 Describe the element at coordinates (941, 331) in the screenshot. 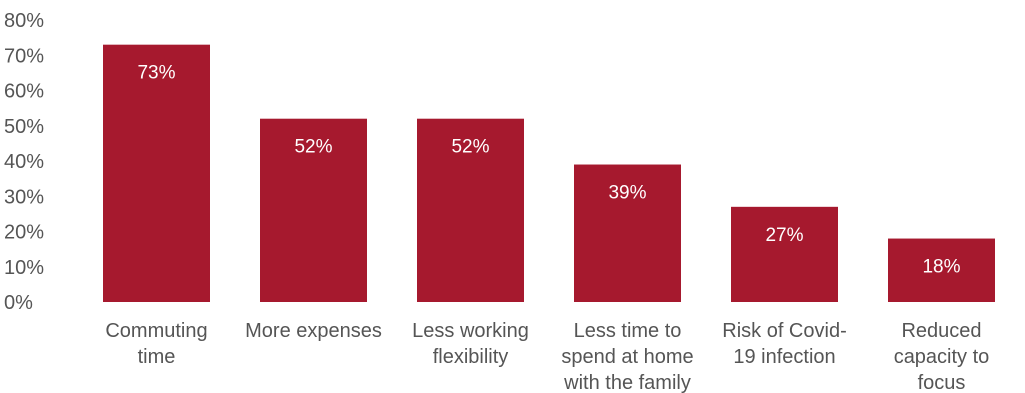

I see `x-category-label-line: Reduced` at that location.